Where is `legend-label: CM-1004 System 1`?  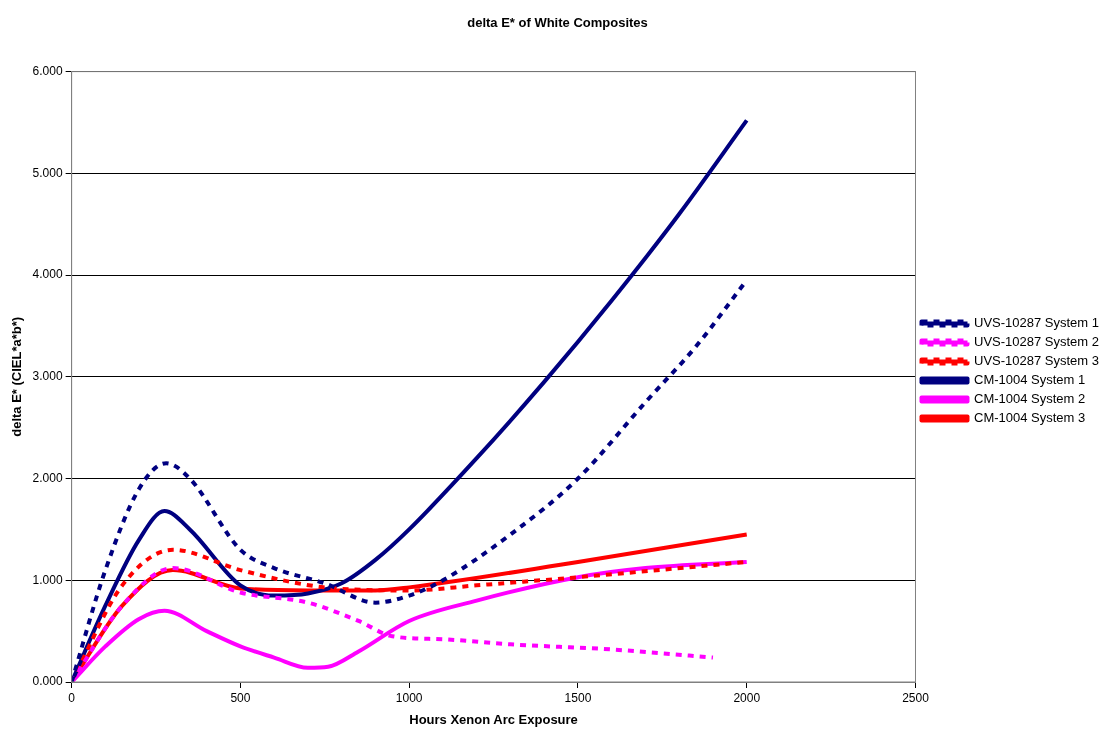 legend-label: CM-1004 System 1 is located at coordinates (1030, 380).